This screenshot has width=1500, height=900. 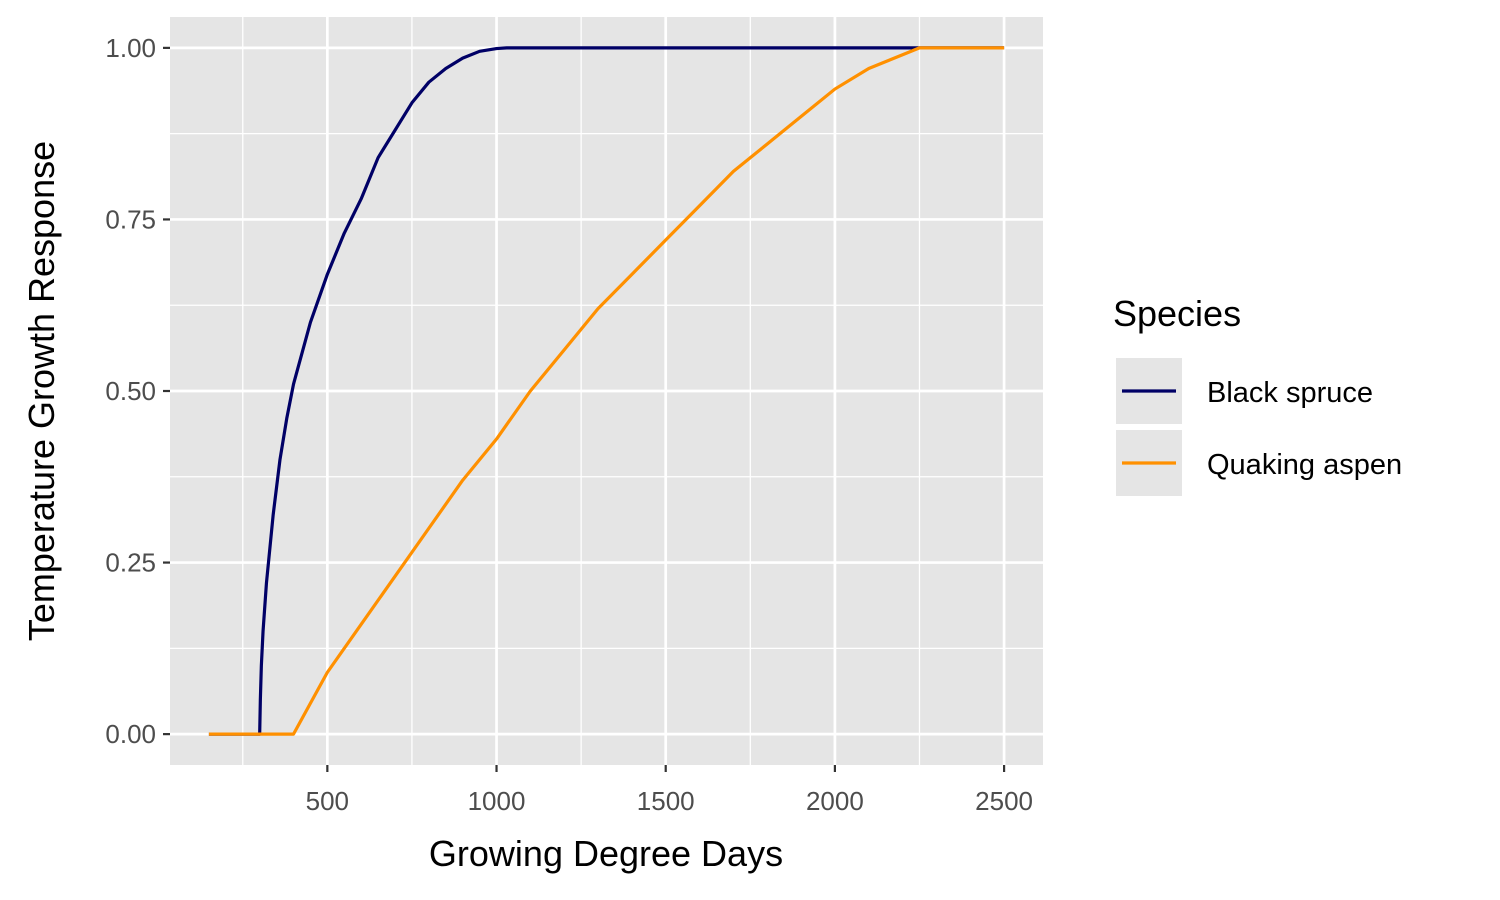 I want to click on x-axis: 500 1000 1500 2000 2500, so click(x=669, y=790).